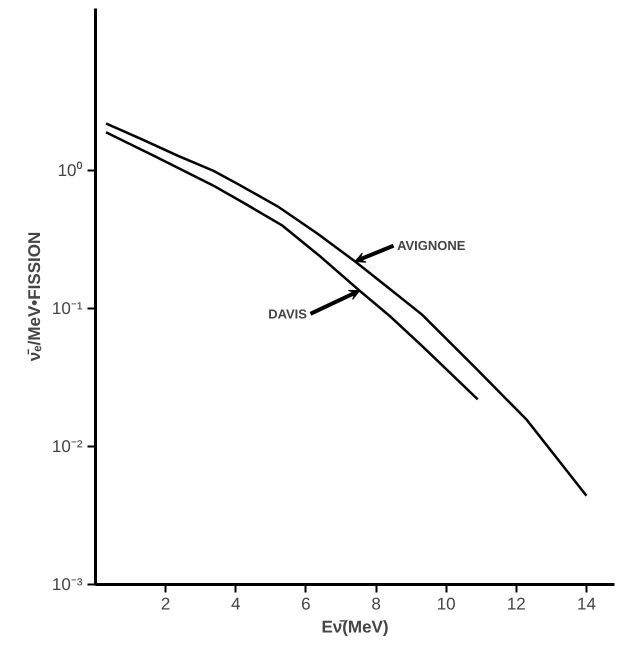  I want to click on x-tick-label: 2, so click(165, 604).